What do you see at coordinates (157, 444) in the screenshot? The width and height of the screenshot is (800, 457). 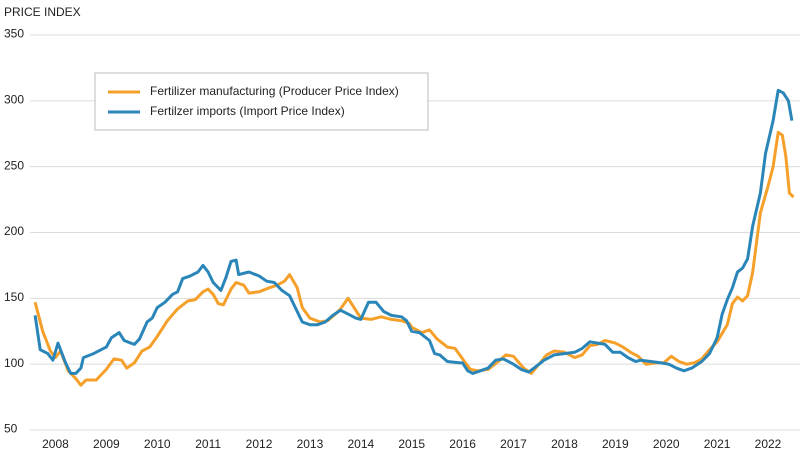 I see `x-tick-label: 2010` at bounding box center [157, 444].